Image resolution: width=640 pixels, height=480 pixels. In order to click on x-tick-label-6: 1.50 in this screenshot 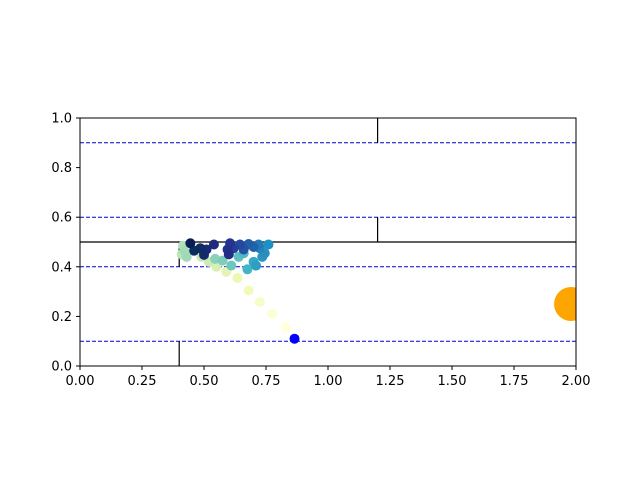, I will do `click(452, 381)`.